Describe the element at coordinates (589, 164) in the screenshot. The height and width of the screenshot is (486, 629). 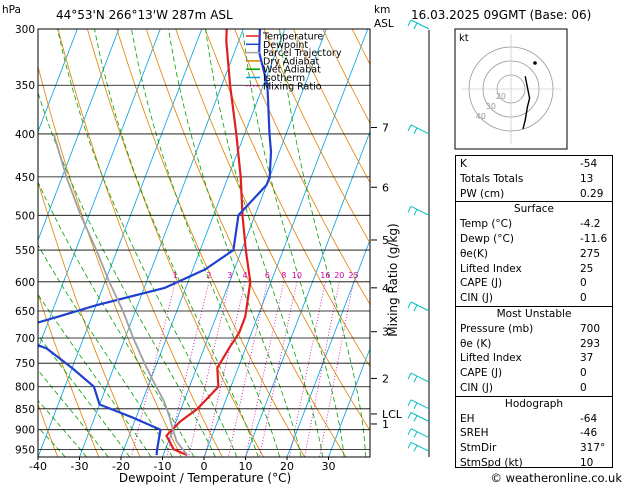
I see `index-value: -54` at that location.